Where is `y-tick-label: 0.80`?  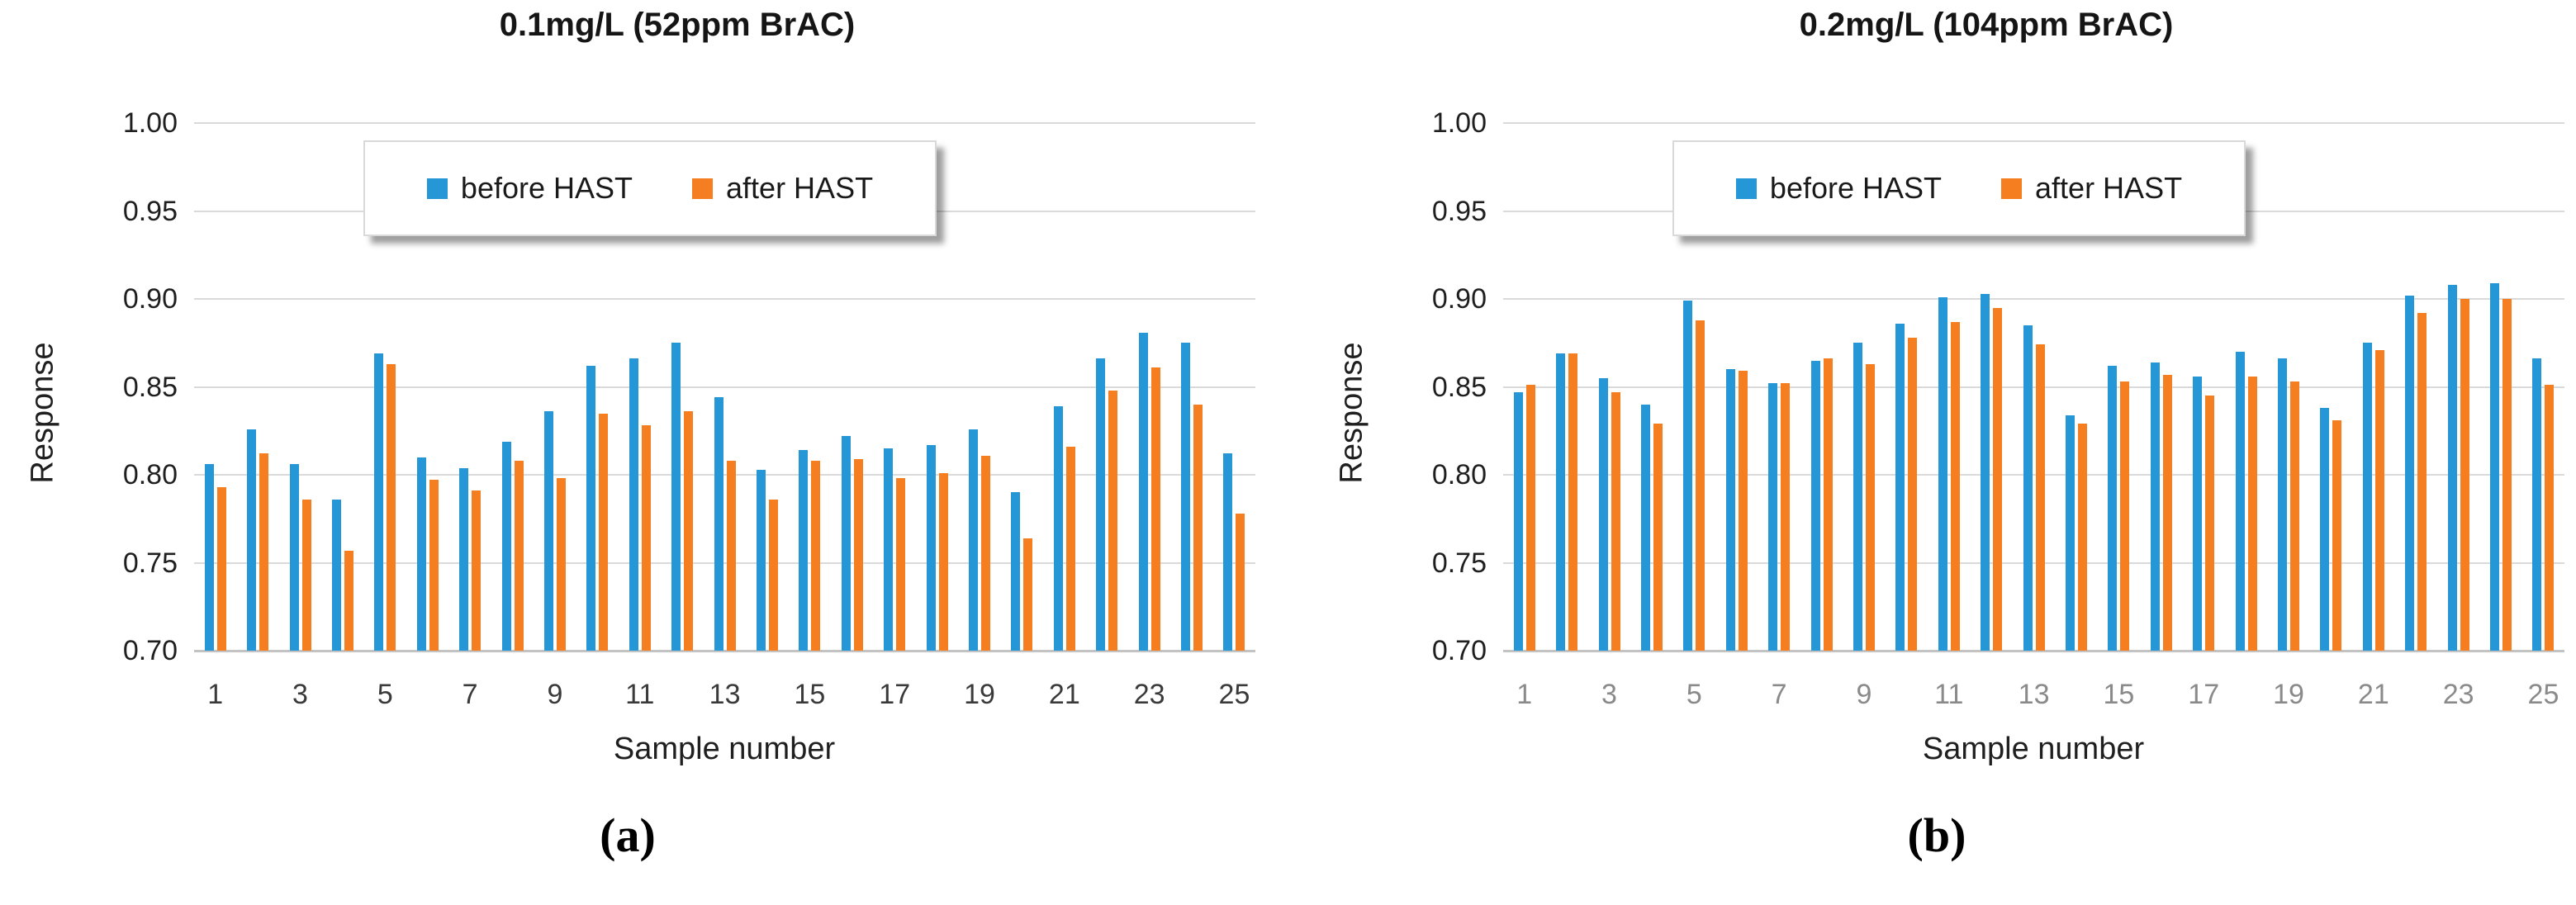
y-tick-label: 0.80 is located at coordinates (1459, 474).